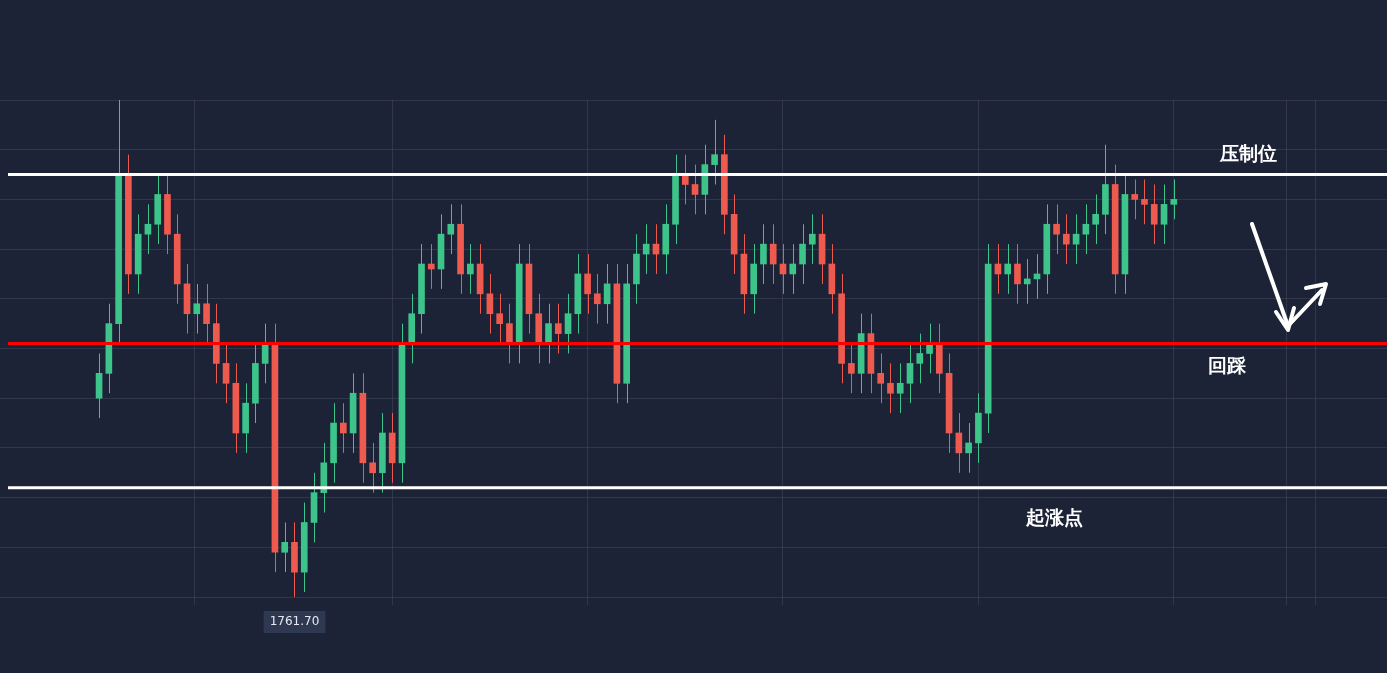 The width and height of the screenshot is (1387, 673). I want to click on annotation: 1761.70, so click(294, 621).